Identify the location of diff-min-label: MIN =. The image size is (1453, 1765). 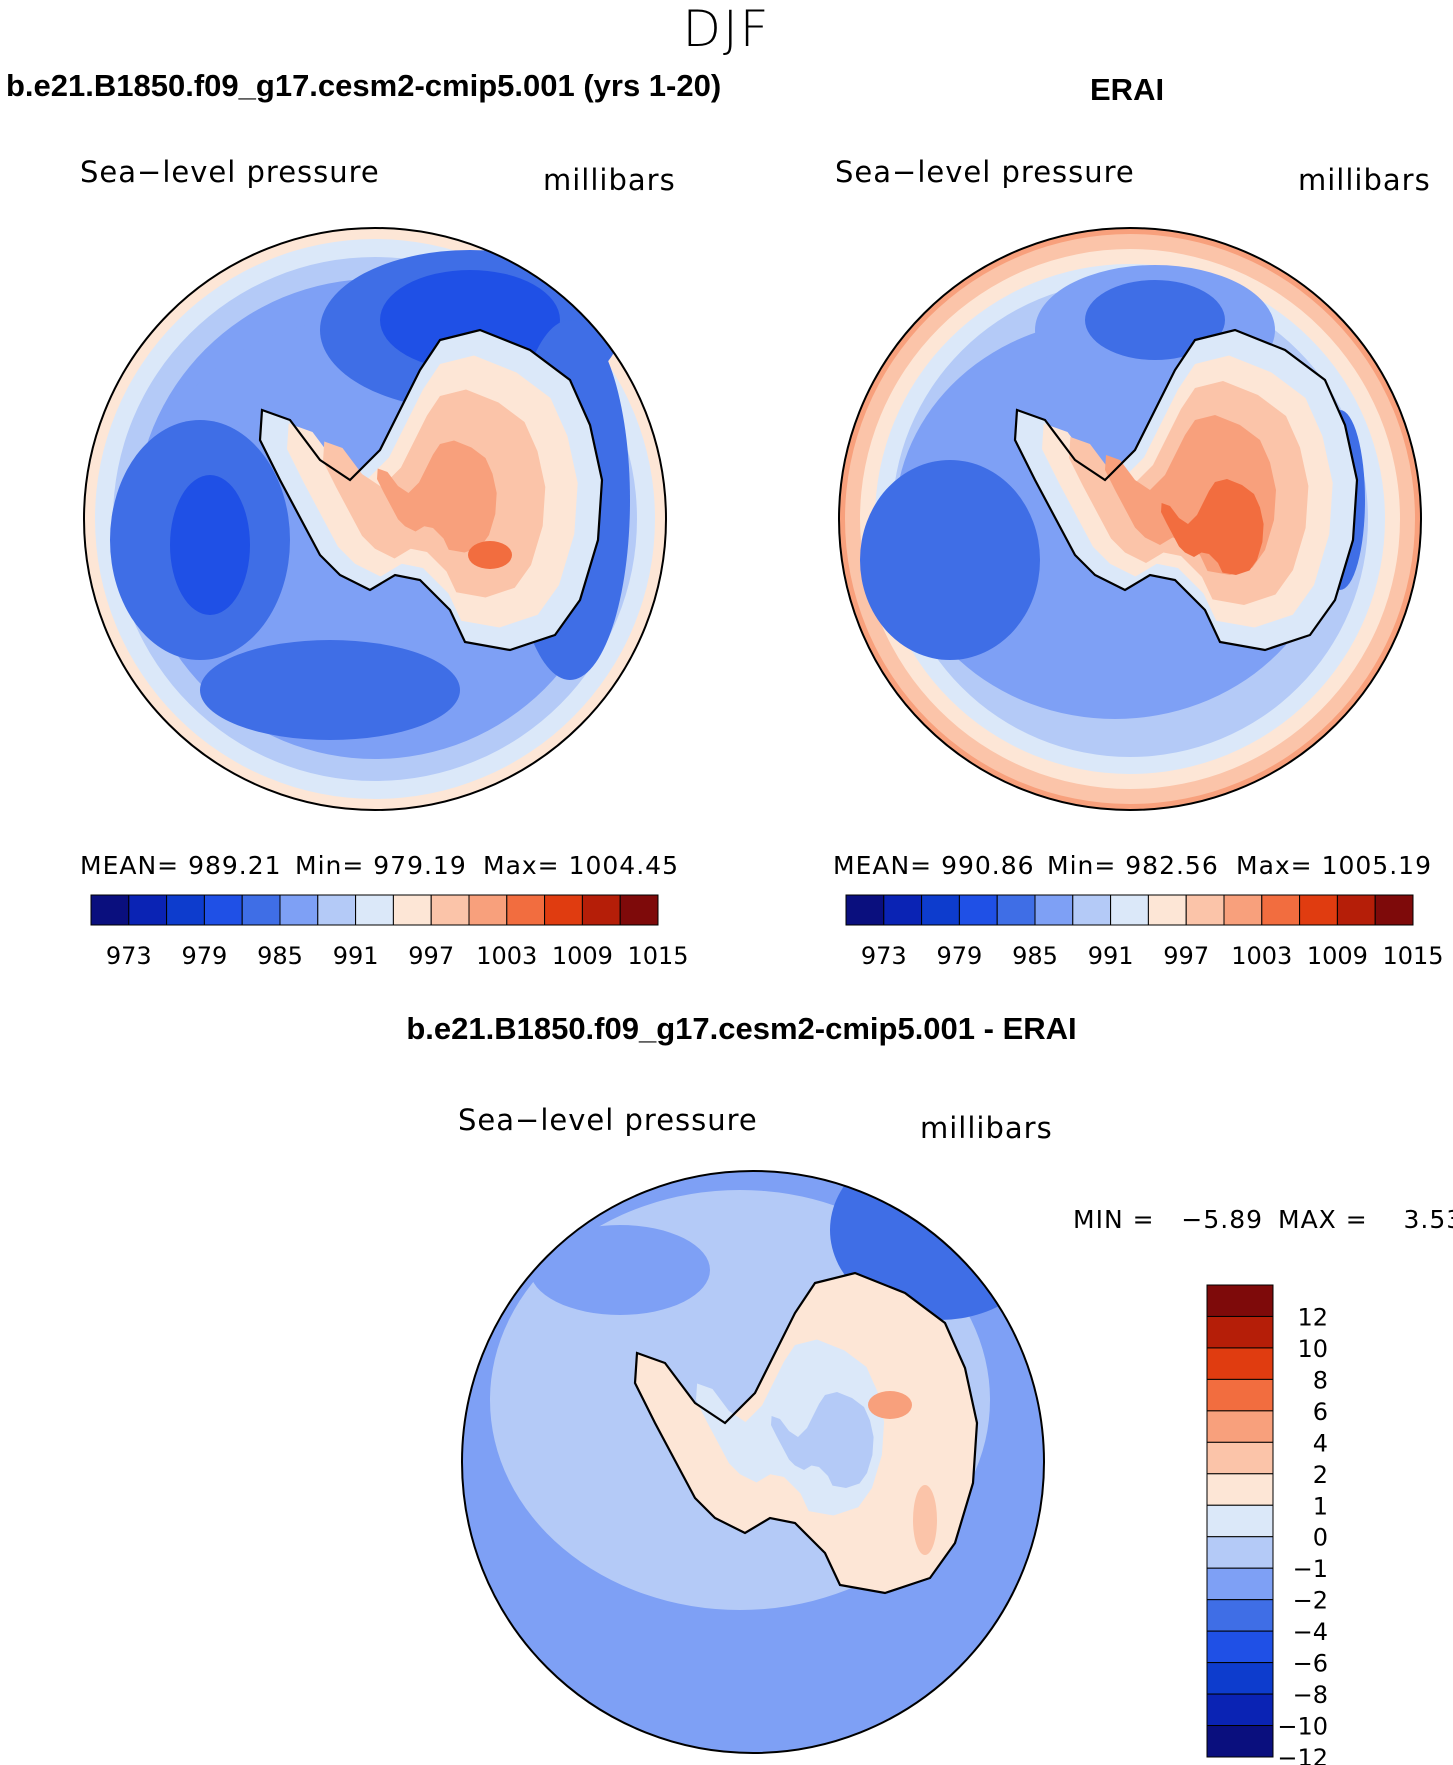
(1114, 1219).